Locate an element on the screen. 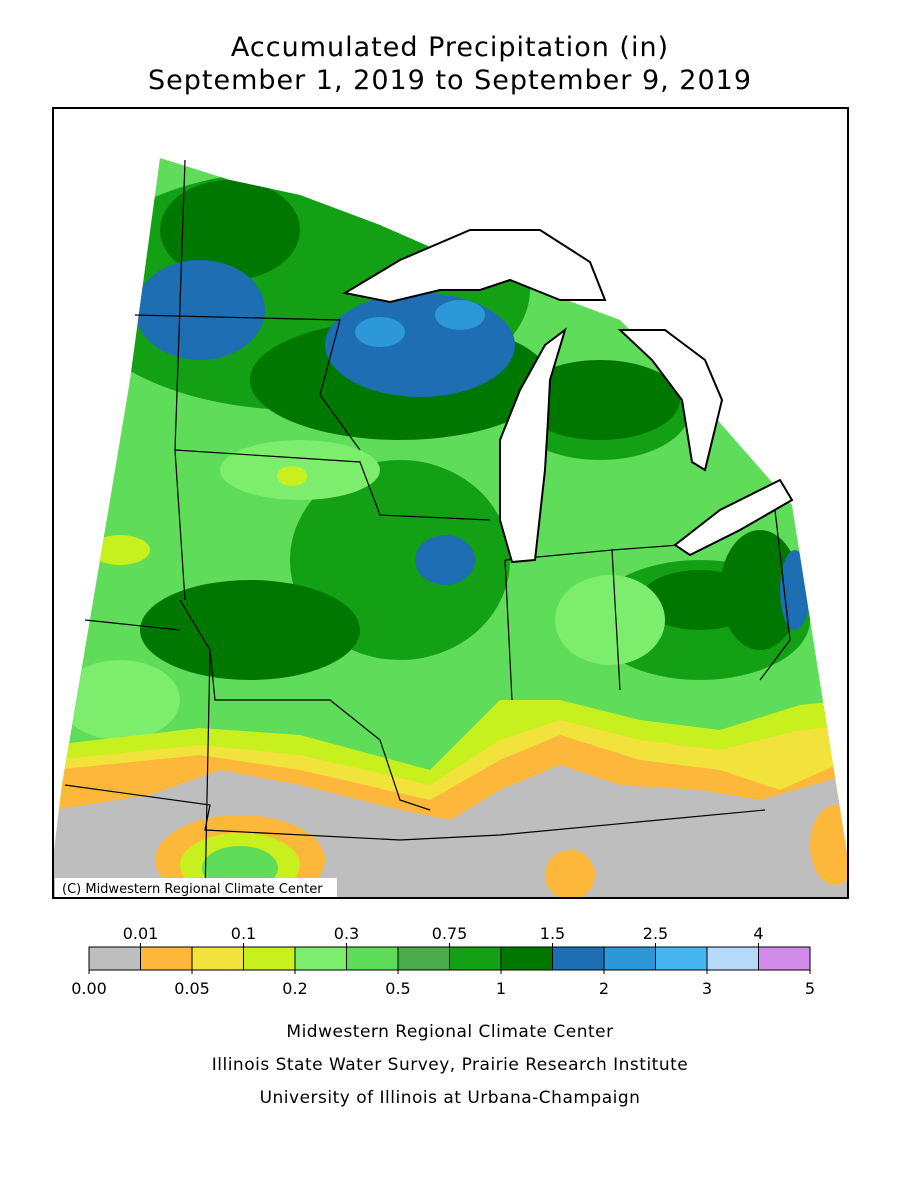  legend-label: 4 is located at coordinates (758, 933).